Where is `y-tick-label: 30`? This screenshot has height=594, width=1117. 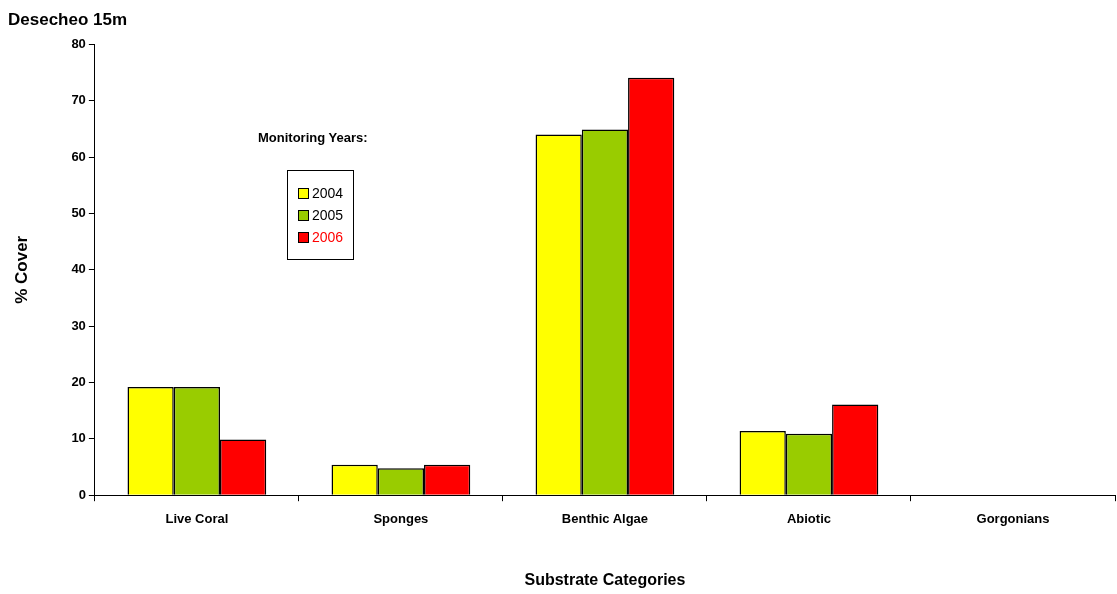 y-tick-label: 30 is located at coordinates (78, 325).